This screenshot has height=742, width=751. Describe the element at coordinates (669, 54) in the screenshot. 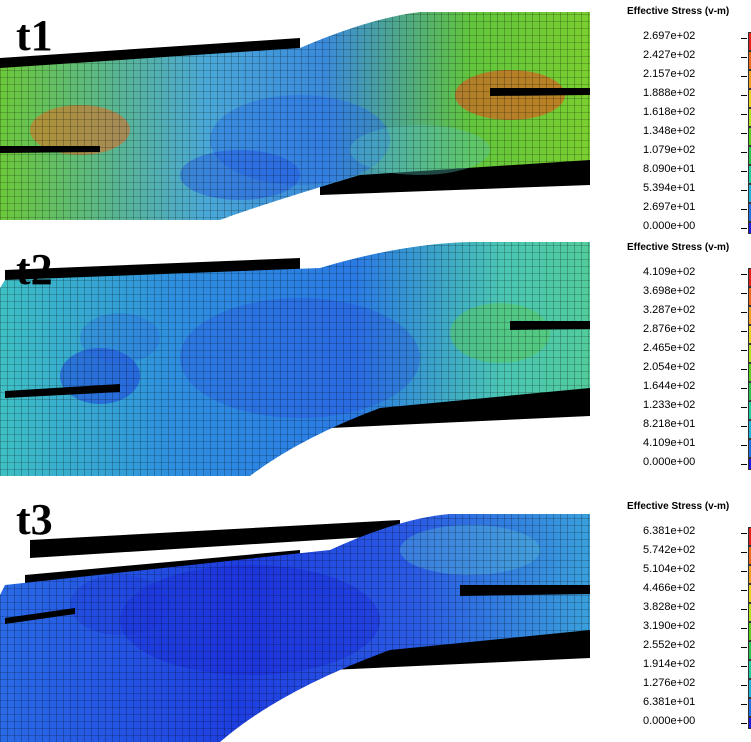

I see `legend-value: 2.427e+02` at that location.